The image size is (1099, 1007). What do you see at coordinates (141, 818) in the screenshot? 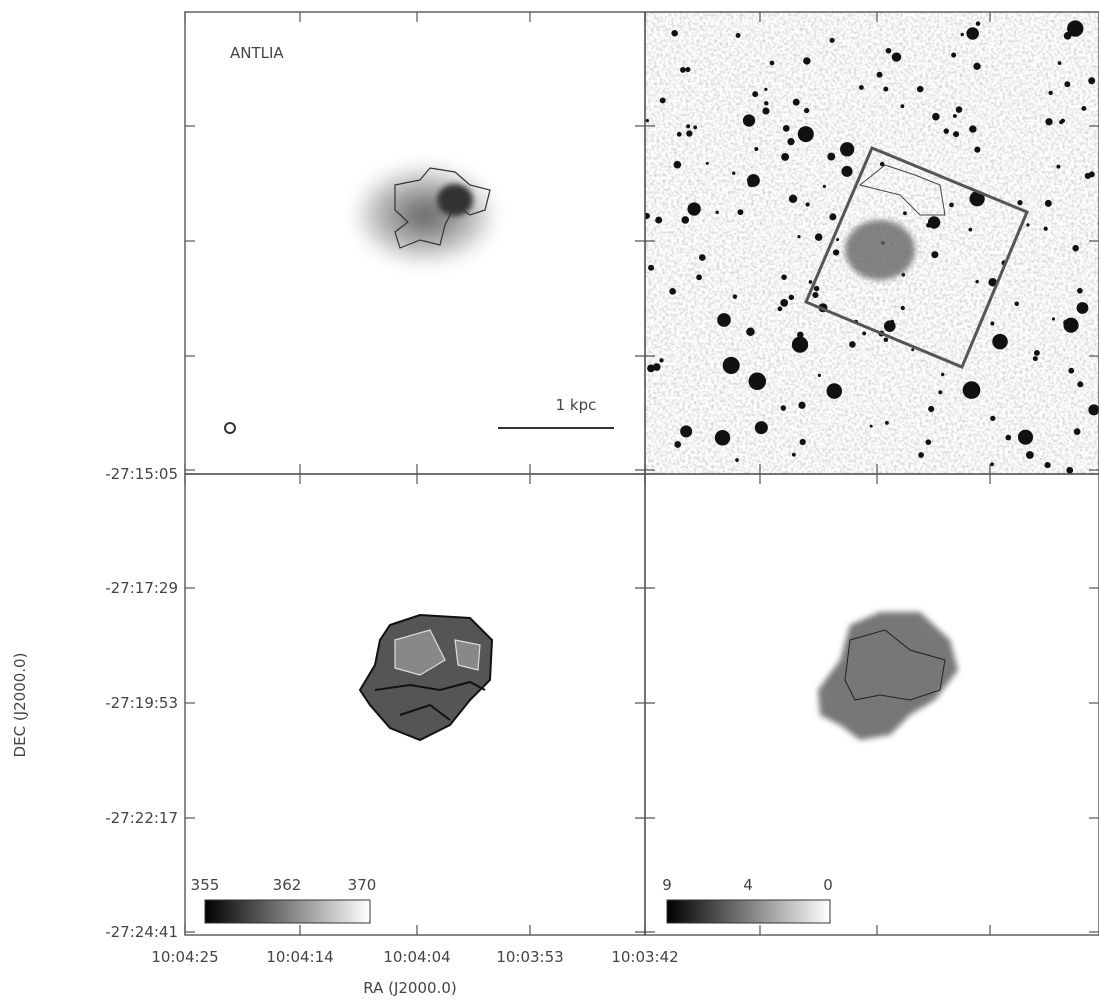
I see `y-tick-label: -27:22:17` at bounding box center [141, 818].